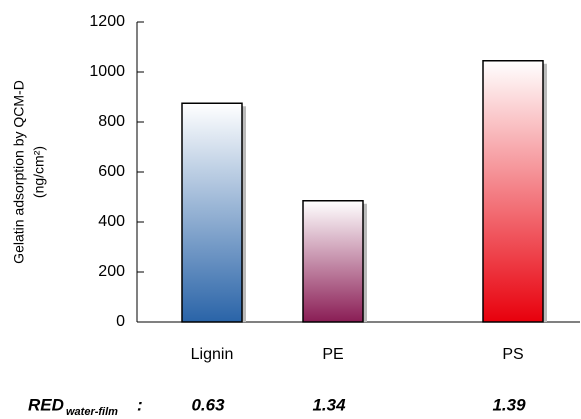 This screenshot has height=419, width=581. Describe the element at coordinates (208, 404) in the screenshot. I see `red-value: 0.63` at that location.